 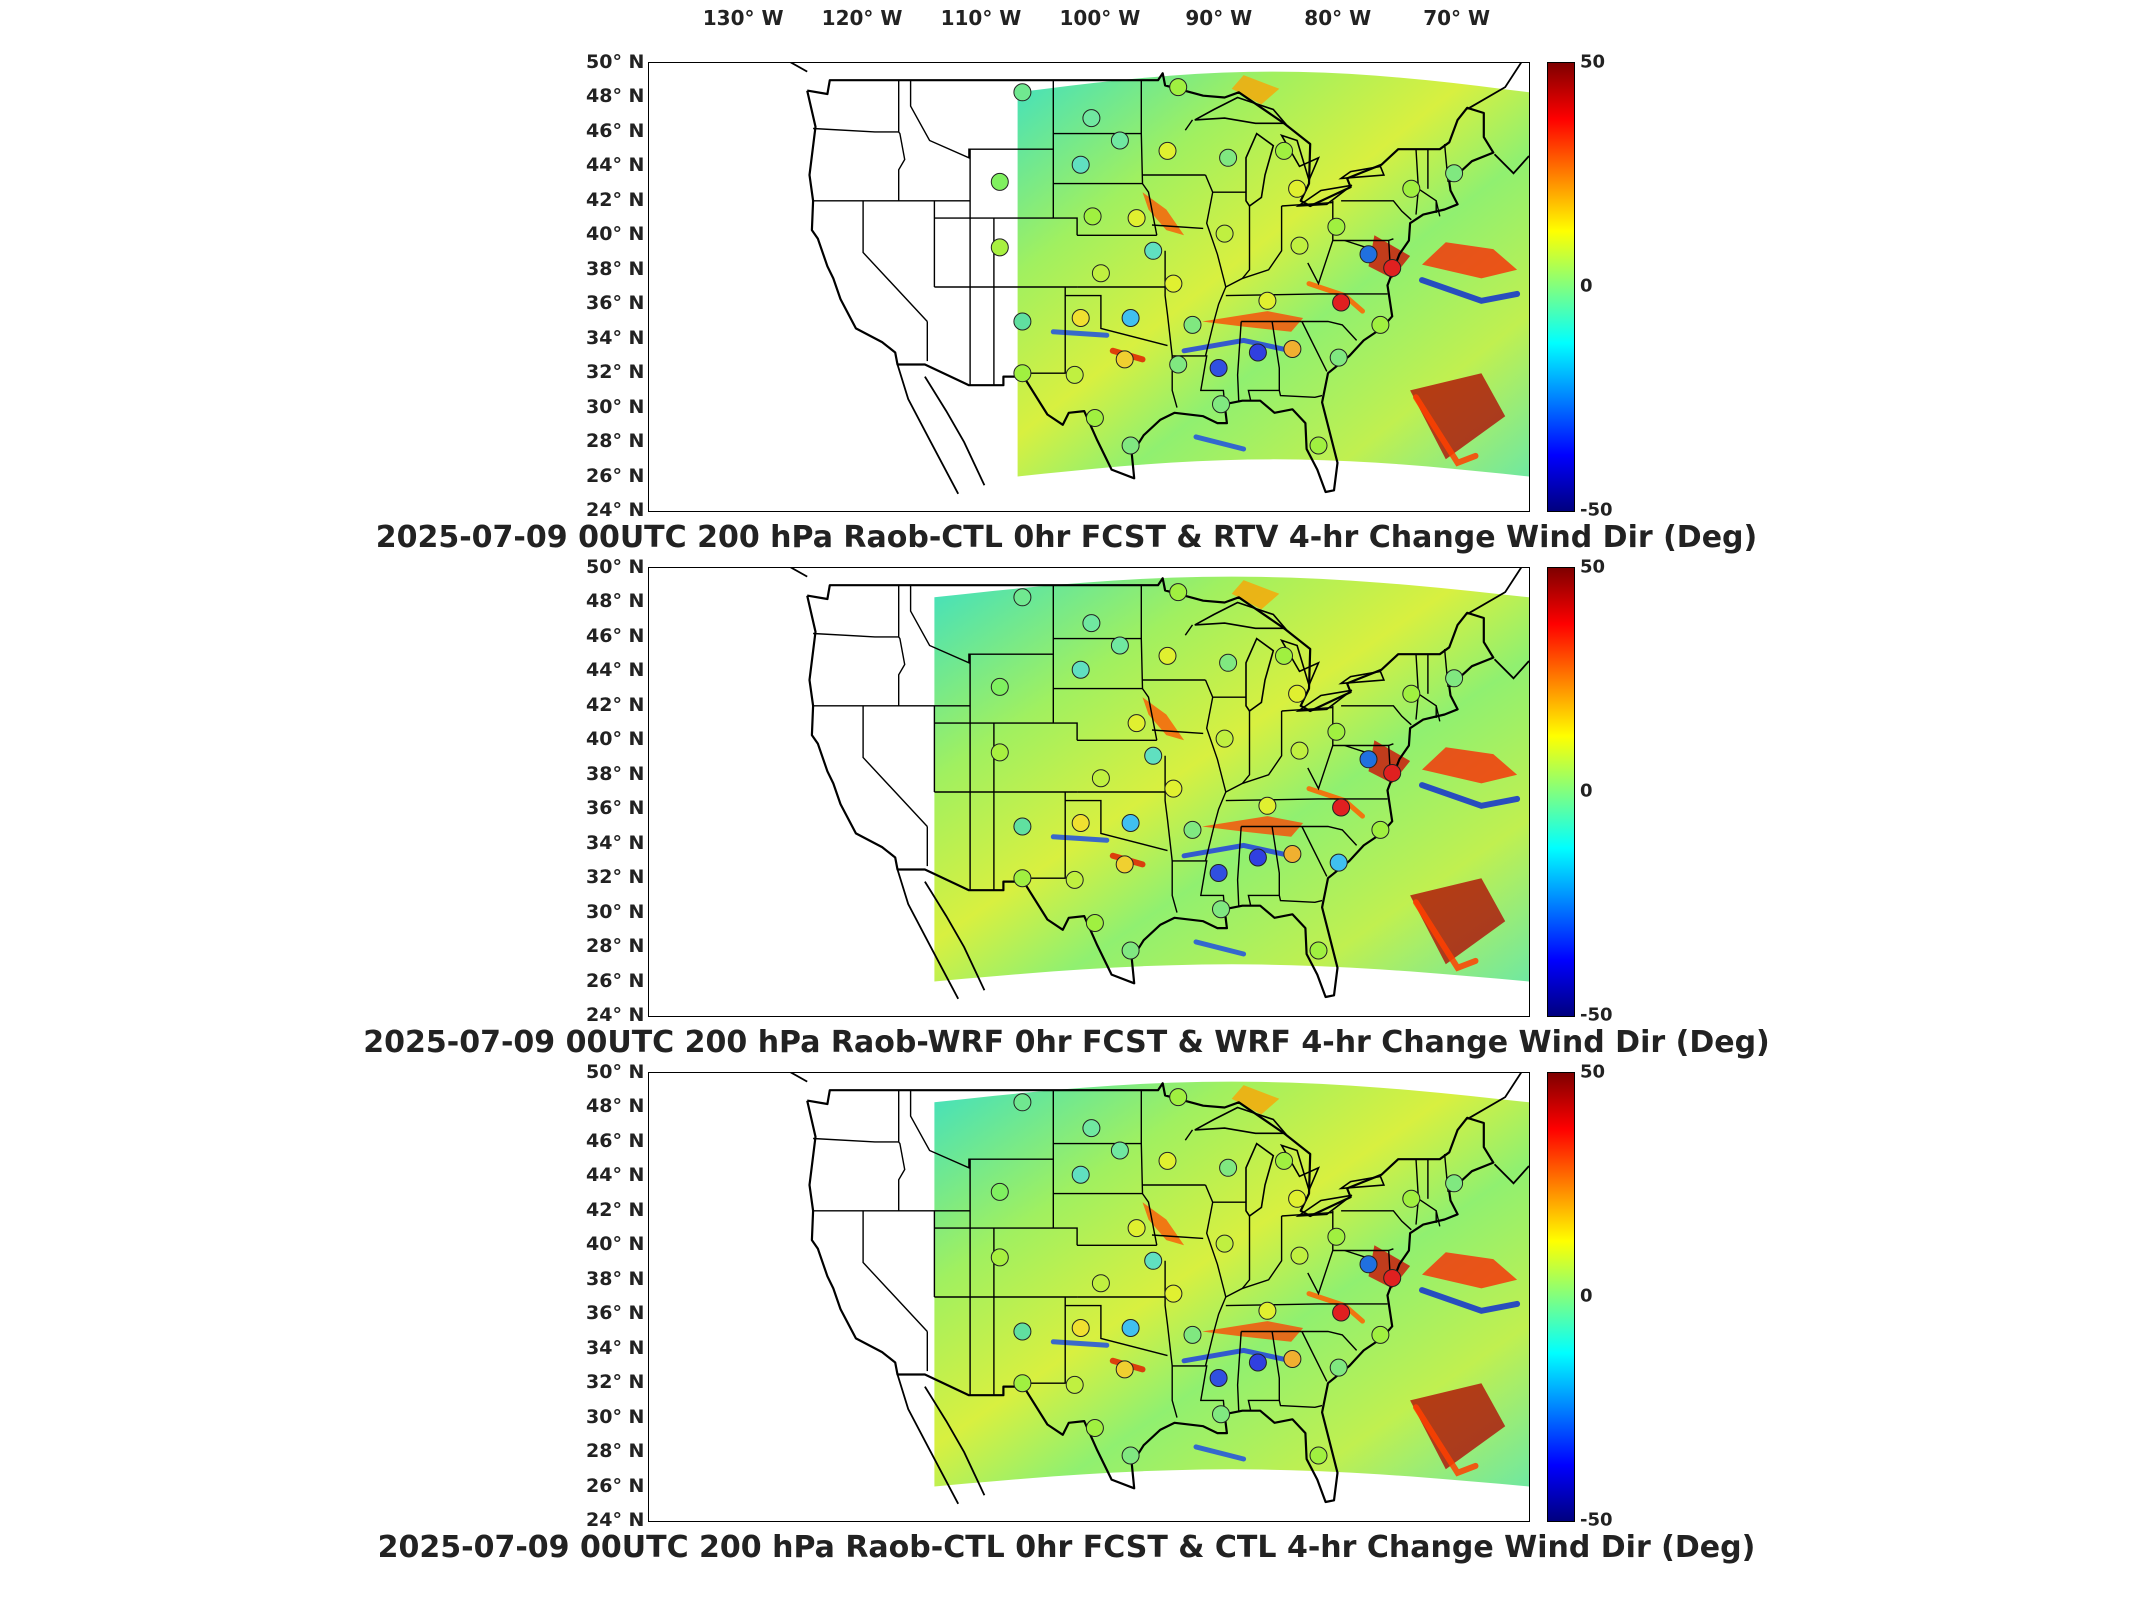 What do you see at coordinates (615, 234) in the screenshot?
I see `latitude-label: 40° N` at bounding box center [615, 234].